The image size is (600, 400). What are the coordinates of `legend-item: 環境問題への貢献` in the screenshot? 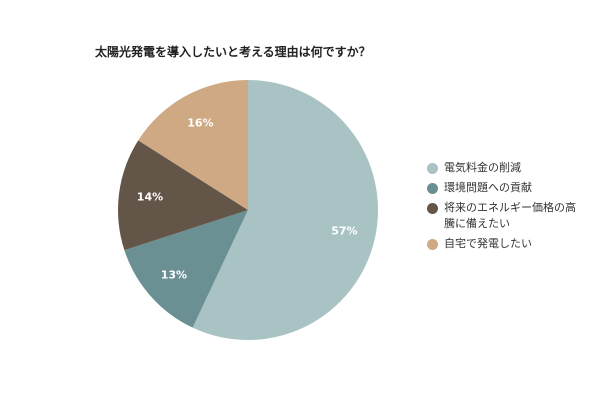 It's located at (513, 188).